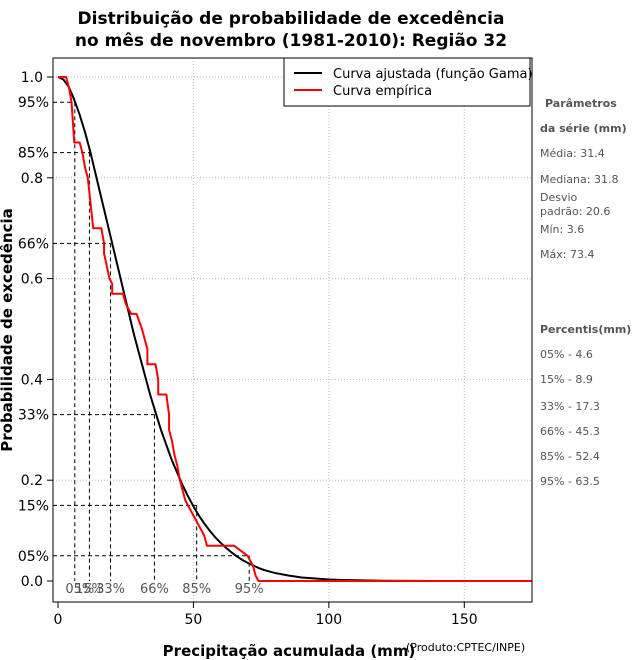 This screenshot has width=640, height=660. I want to click on bottom-percent-label: 66%, so click(154, 589).